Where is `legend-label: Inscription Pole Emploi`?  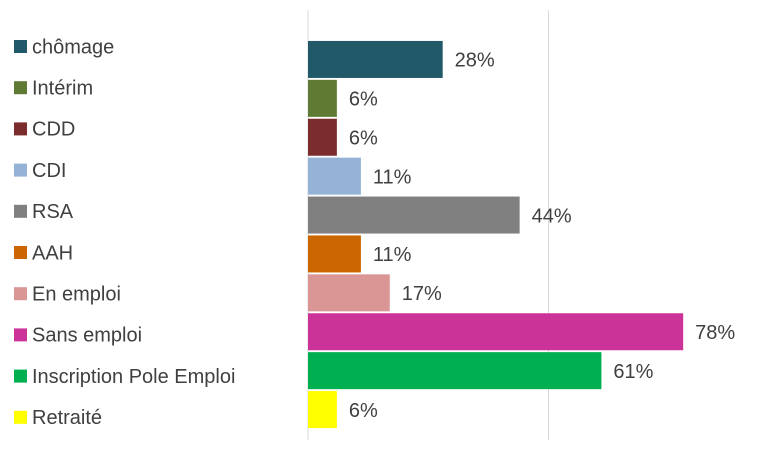 legend-label: Inscription Pole Emploi is located at coordinates (133, 377).